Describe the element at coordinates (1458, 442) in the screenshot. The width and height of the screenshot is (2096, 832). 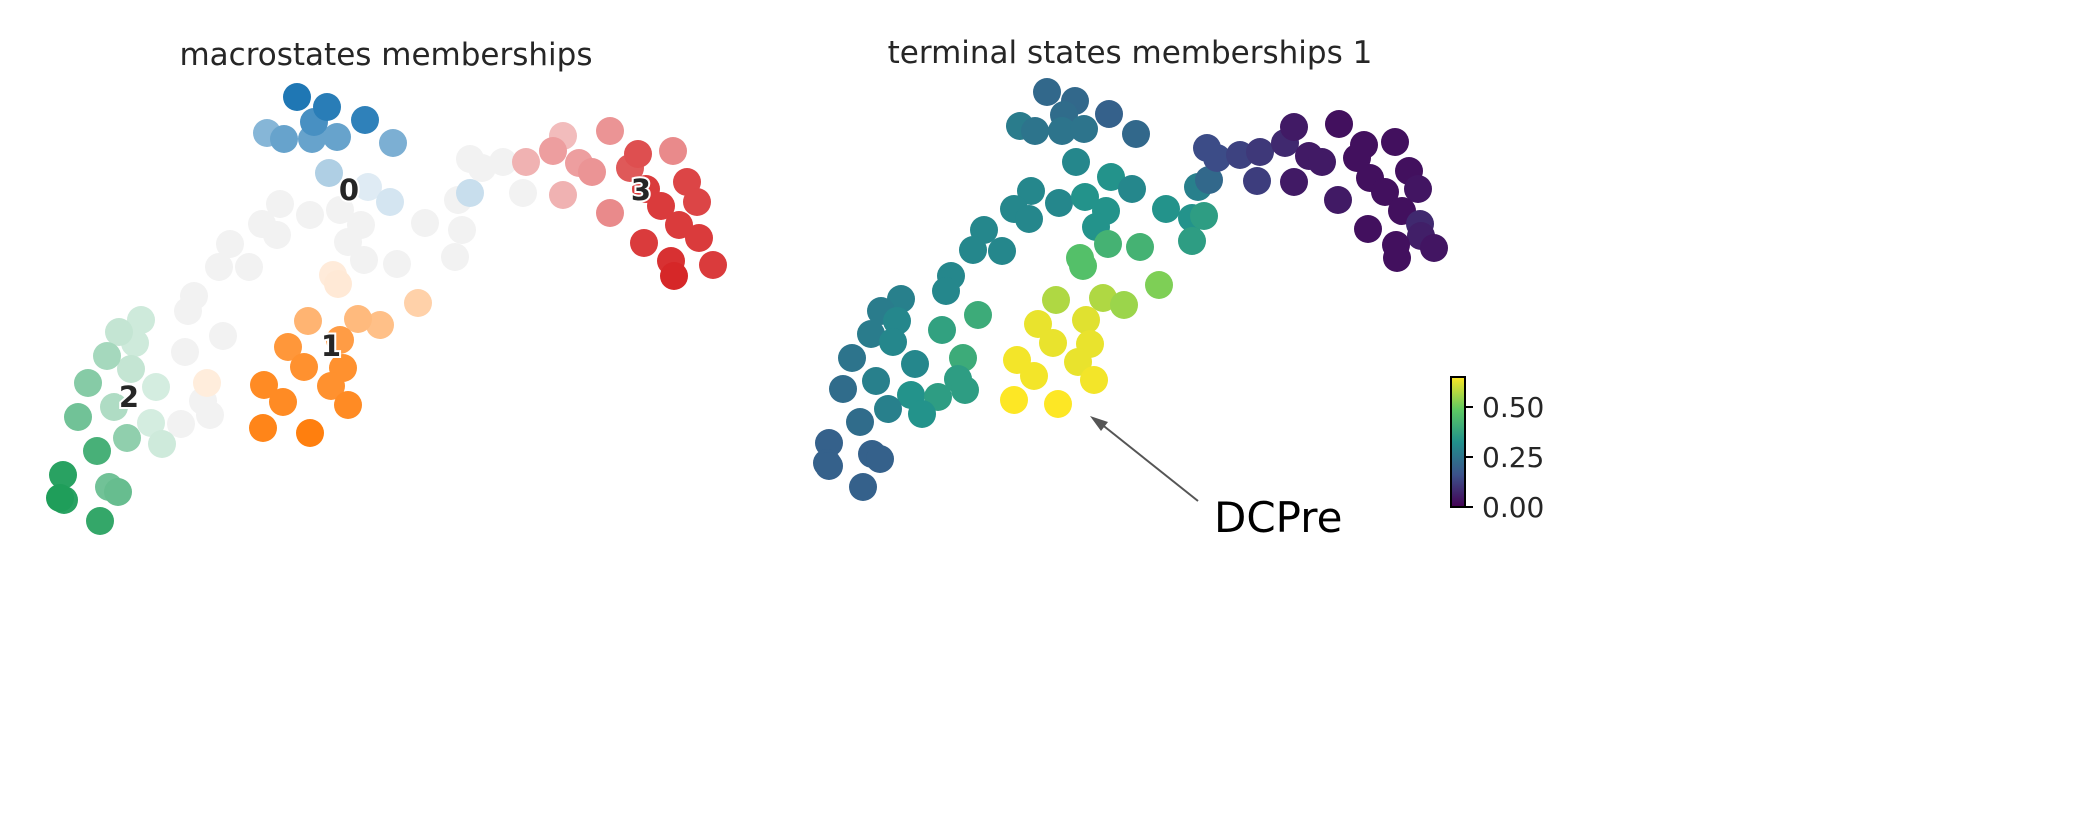
I see `colorbar-gradient` at that location.